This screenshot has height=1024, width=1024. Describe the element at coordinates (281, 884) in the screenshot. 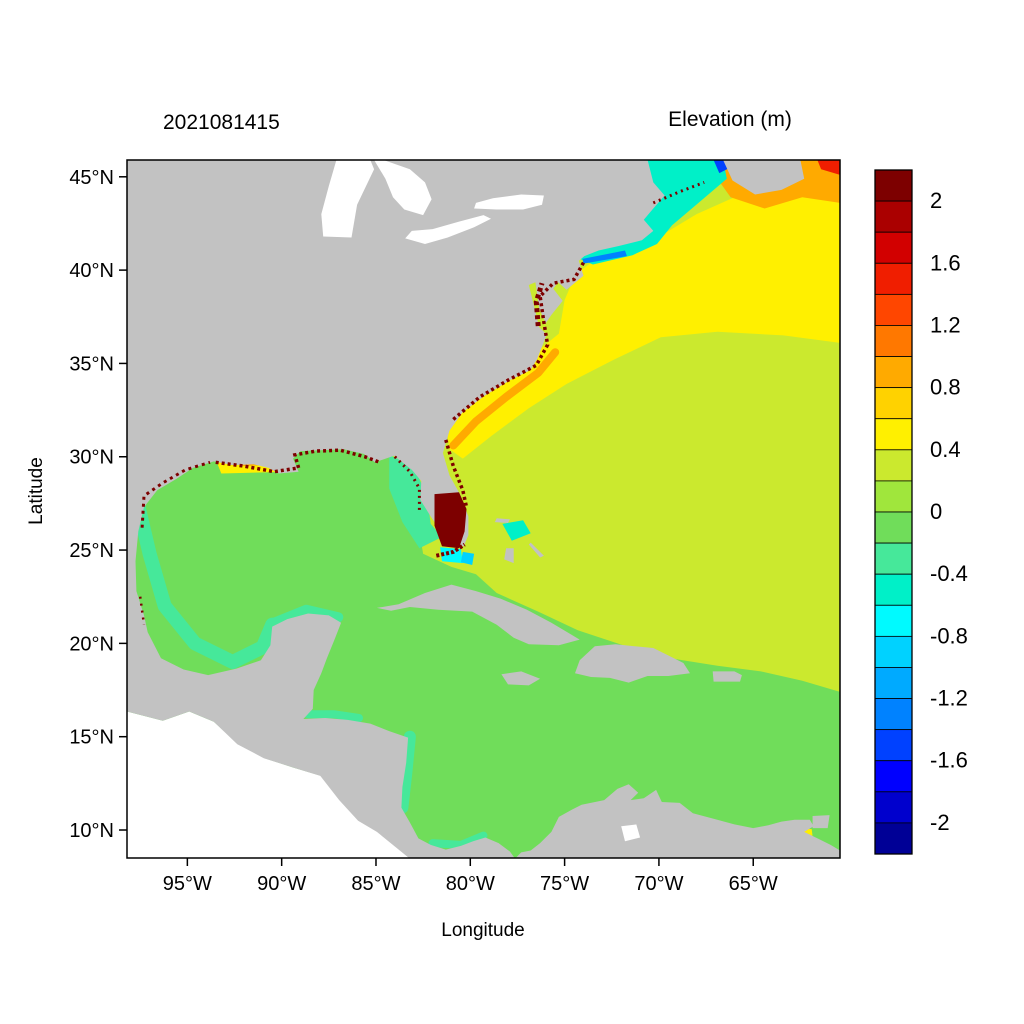

I see `x-tick-label: 90°W` at that location.